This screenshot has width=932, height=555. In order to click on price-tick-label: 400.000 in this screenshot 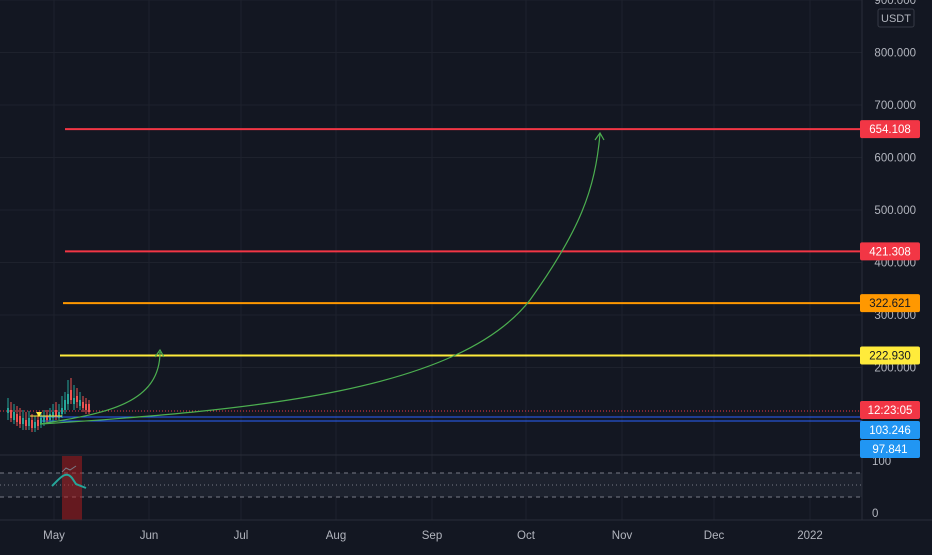, I will do `click(895, 264)`.